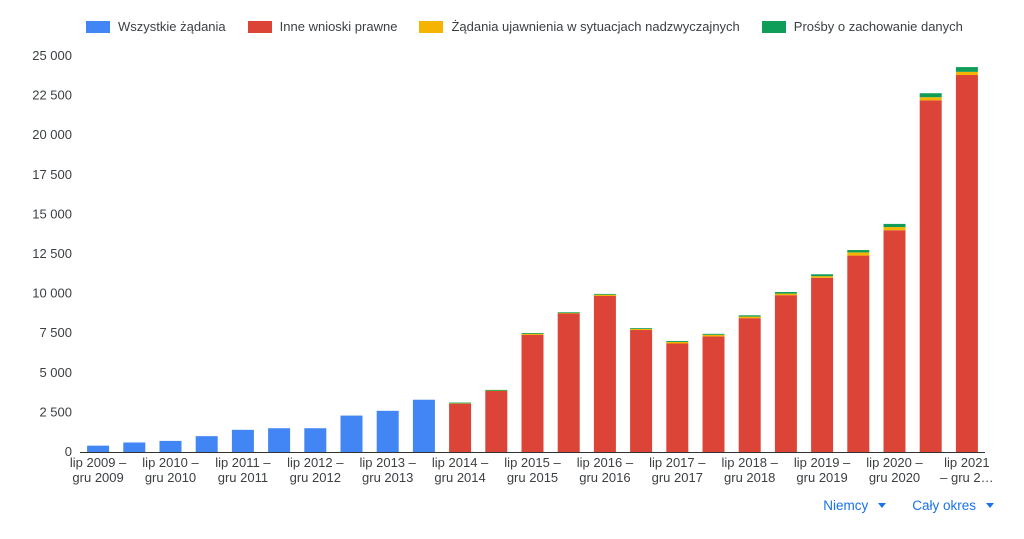  I want to click on legend-item-other-legal: Inne wnioski prawne, so click(322, 26).